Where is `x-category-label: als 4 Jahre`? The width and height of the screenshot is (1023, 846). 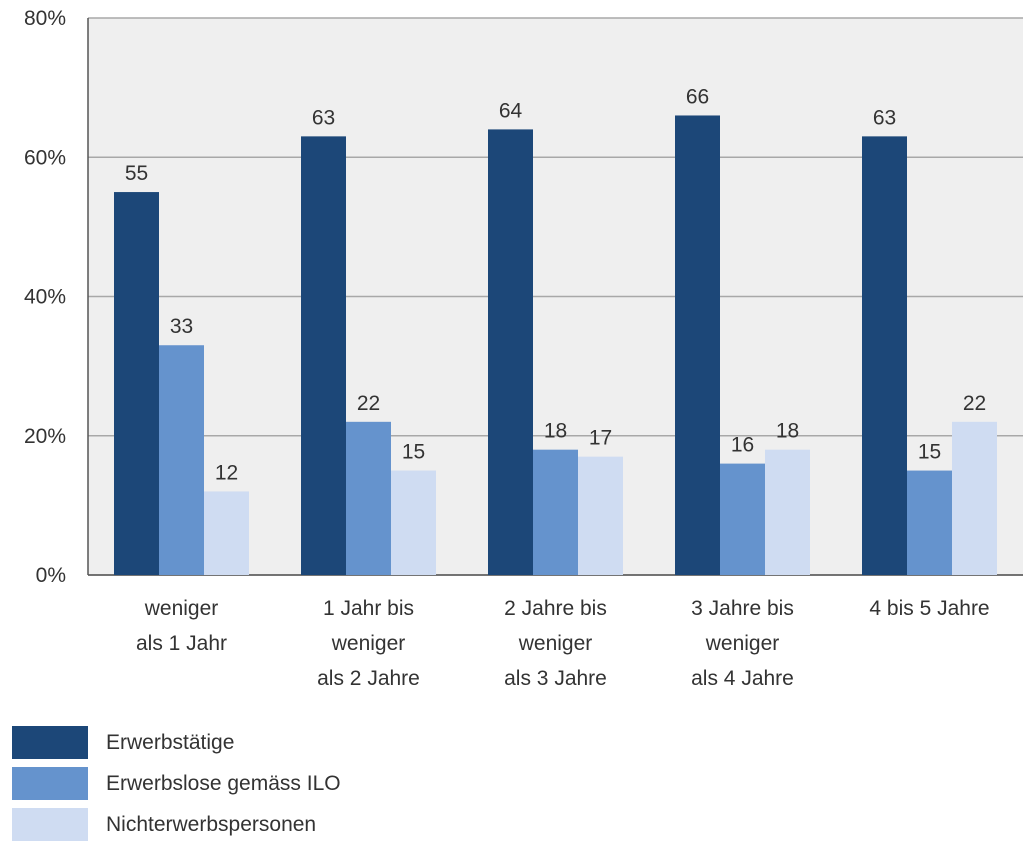
x-category-label: als 4 Jahre is located at coordinates (742, 678).